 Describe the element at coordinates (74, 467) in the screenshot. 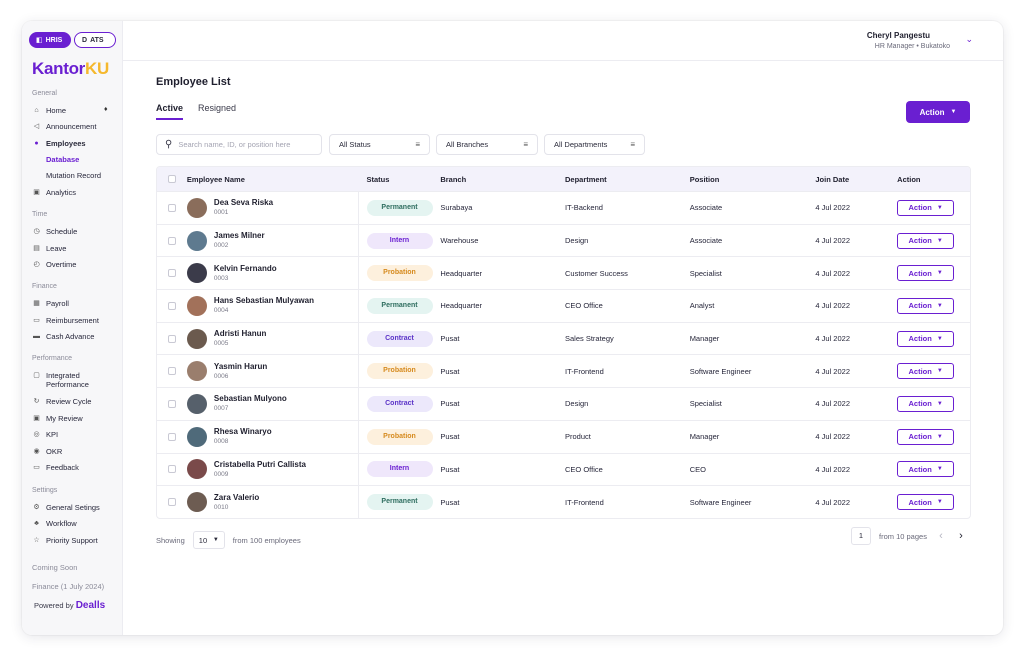

I see `sidebar-item-feedback: ▭ Feedback` at that location.